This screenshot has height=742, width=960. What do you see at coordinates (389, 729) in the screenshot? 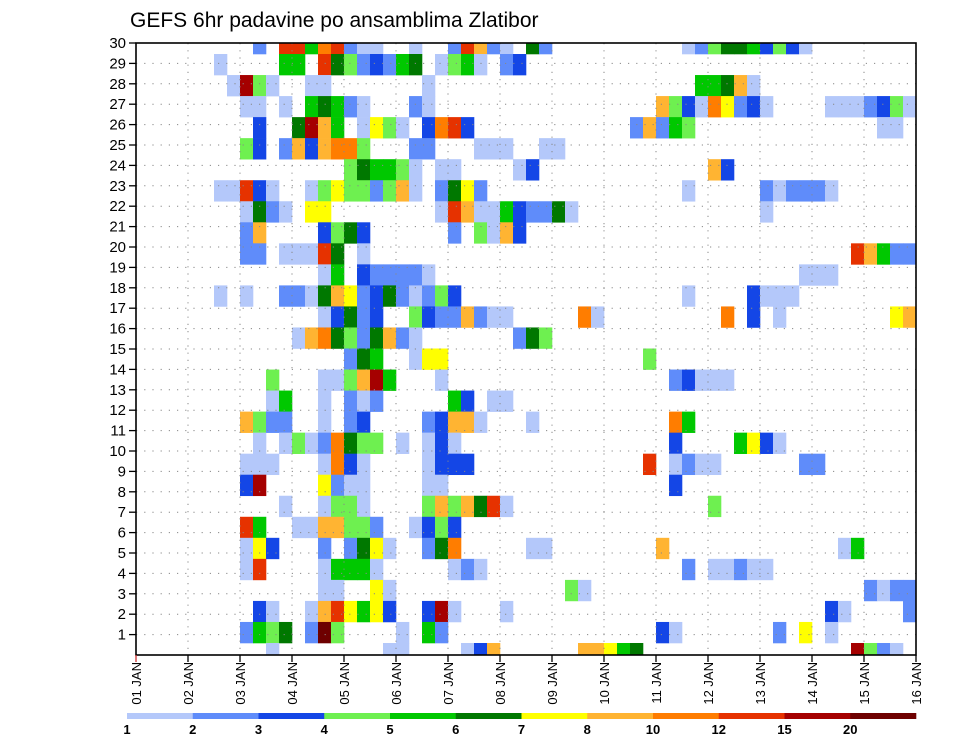
I see `colorbar-label: 5` at bounding box center [389, 729].